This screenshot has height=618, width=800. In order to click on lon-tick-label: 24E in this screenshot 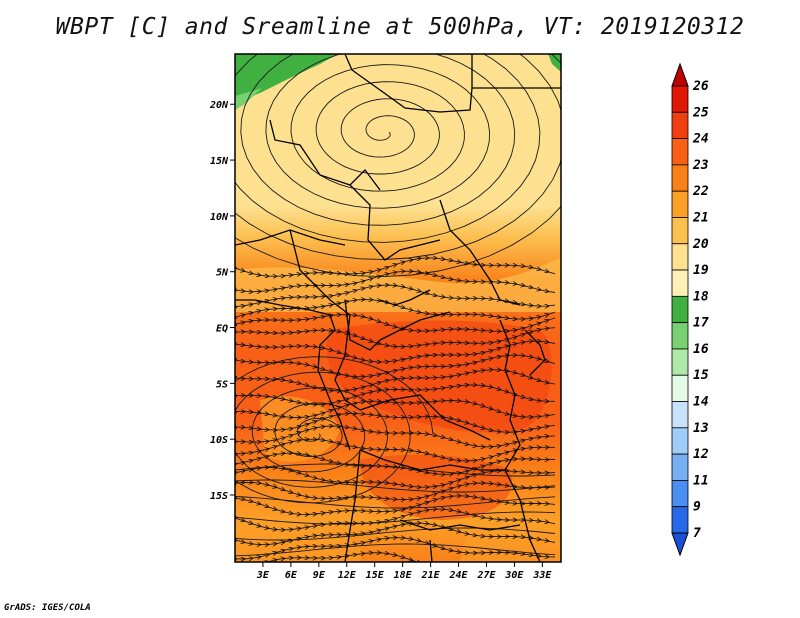, I will do `click(459, 575)`.